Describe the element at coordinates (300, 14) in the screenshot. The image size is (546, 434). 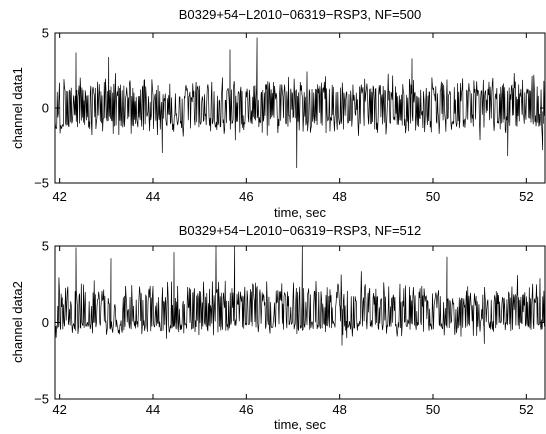
I see `chart-title-1: B0329+54−L2010−06319−RSP3, NF=500` at that location.